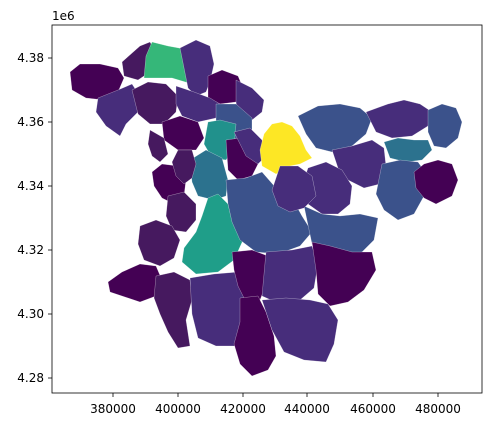 The height and width of the screenshot is (428, 491). What do you see at coordinates (445, 126) in the screenshot?
I see `region-east-north-c` at bounding box center [445, 126].